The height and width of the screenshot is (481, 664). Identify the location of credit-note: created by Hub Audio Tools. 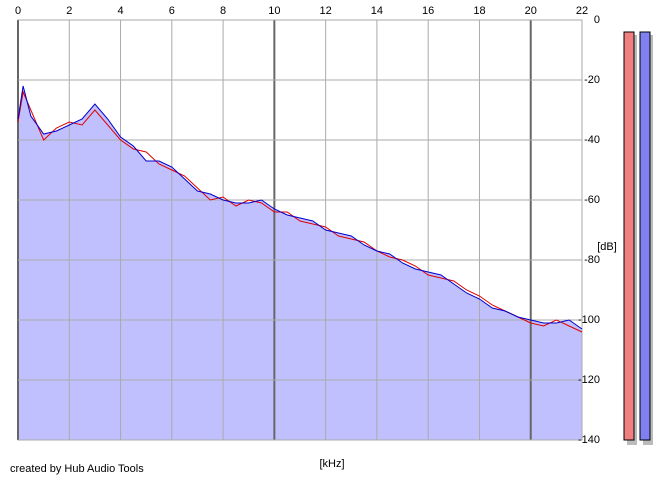
(77, 469).